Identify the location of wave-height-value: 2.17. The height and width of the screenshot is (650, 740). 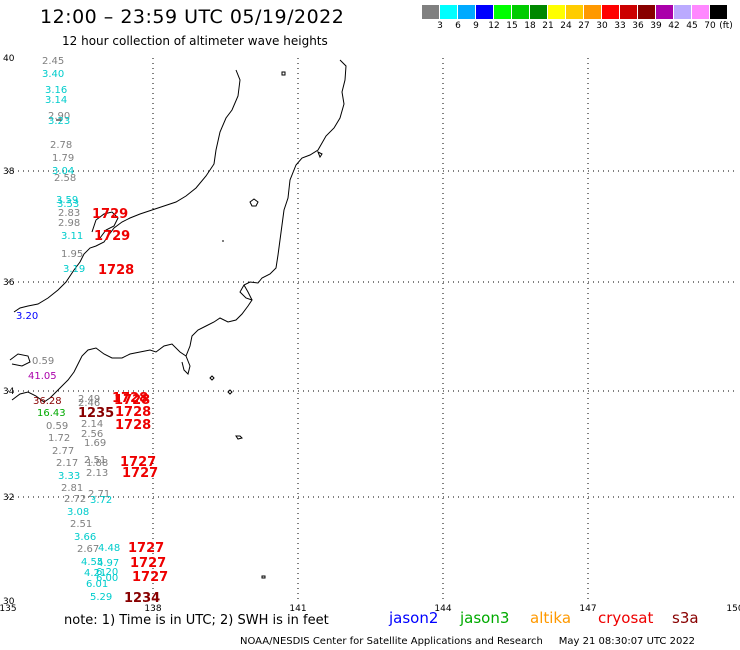
(67, 463).